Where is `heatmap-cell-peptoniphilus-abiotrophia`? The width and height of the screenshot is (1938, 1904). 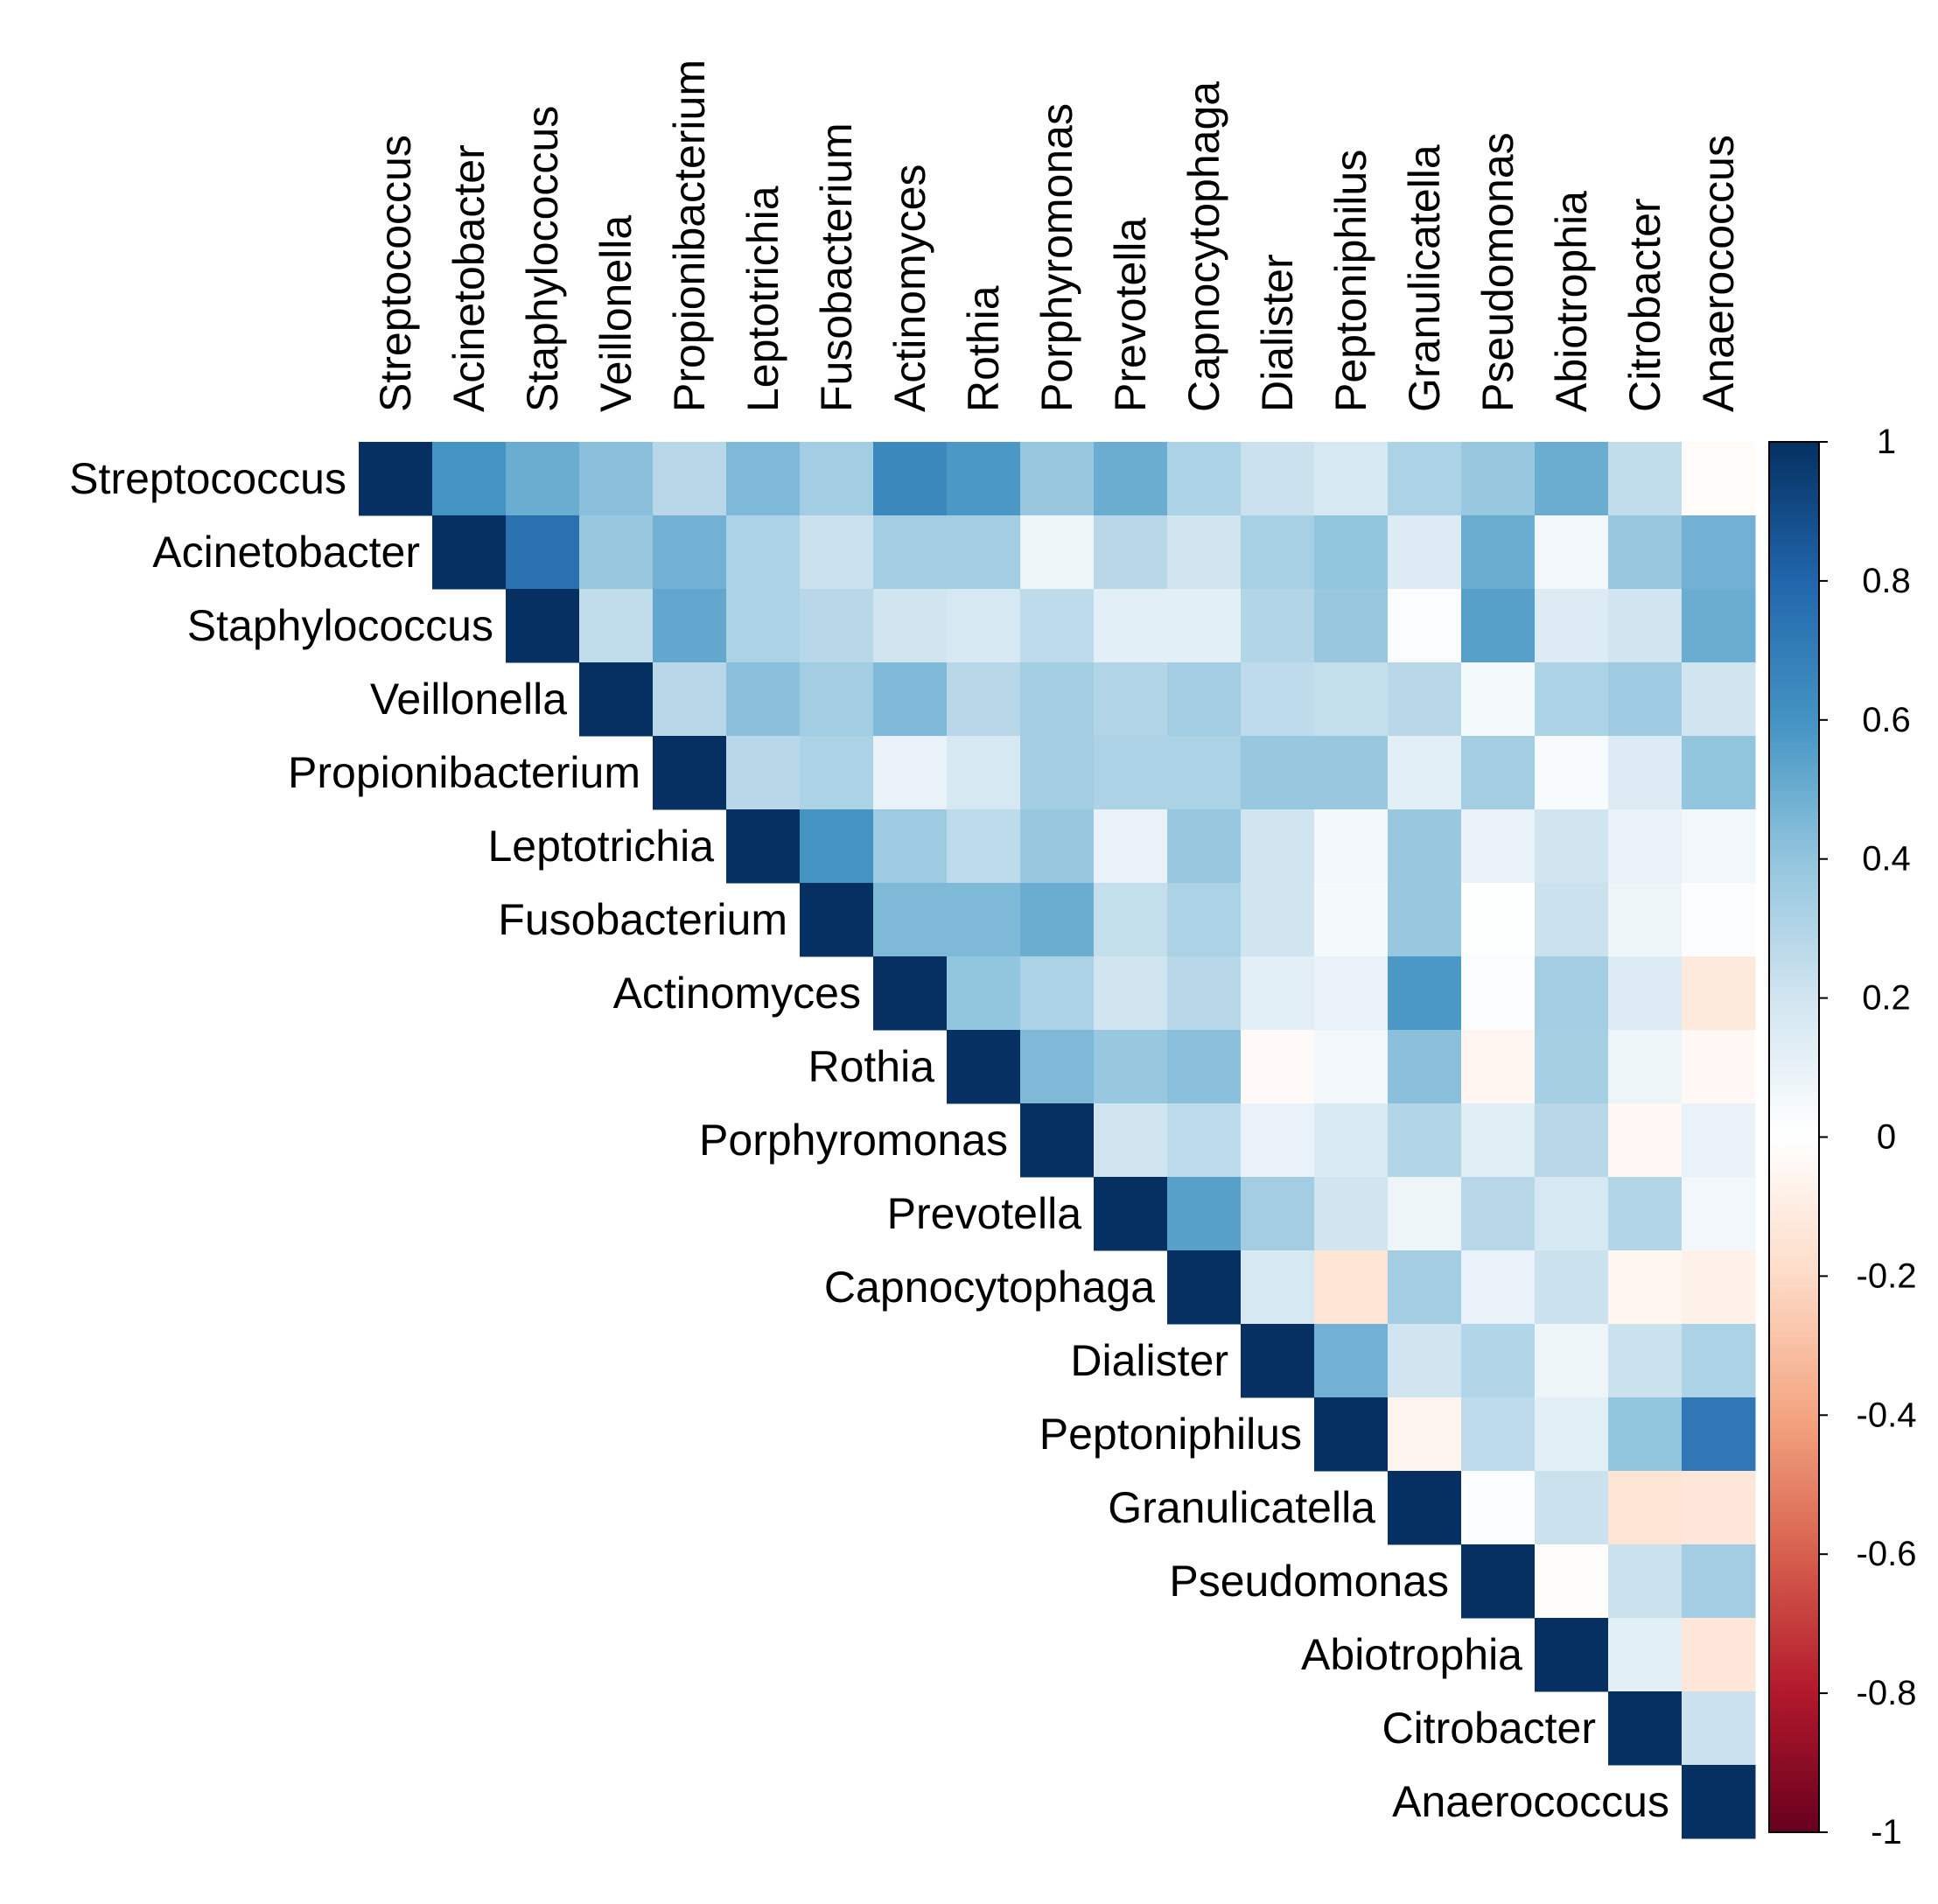
heatmap-cell-peptoniphilus-abiotrophia is located at coordinates (1572, 1434).